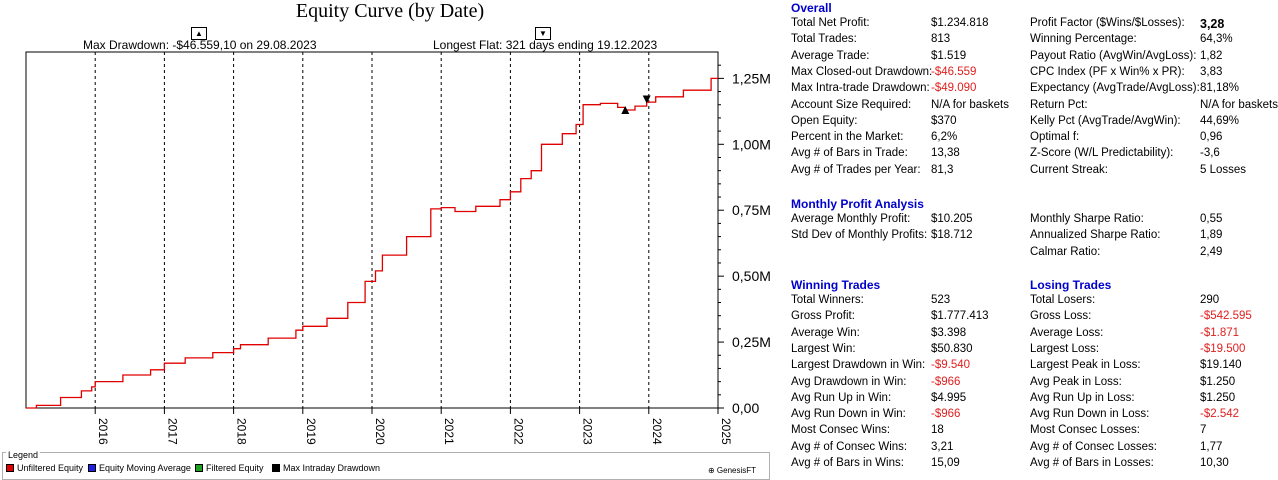 The height and width of the screenshot is (480, 1278). What do you see at coordinates (1065, 251) in the screenshot?
I see `stat-label: Calmar Ratio:` at bounding box center [1065, 251].